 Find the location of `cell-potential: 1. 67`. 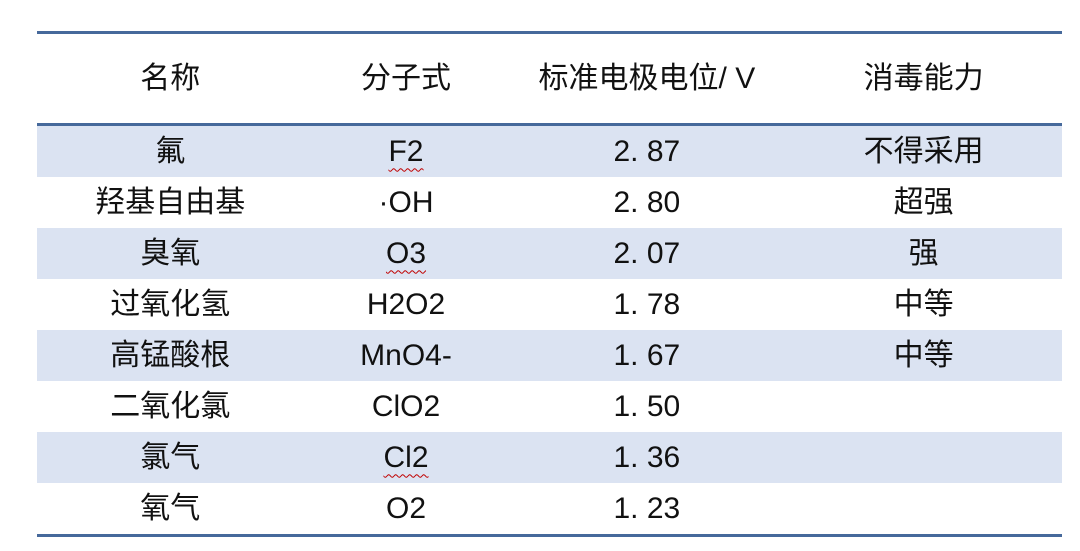

cell-potential: 1. 67 is located at coordinates (647, 355).